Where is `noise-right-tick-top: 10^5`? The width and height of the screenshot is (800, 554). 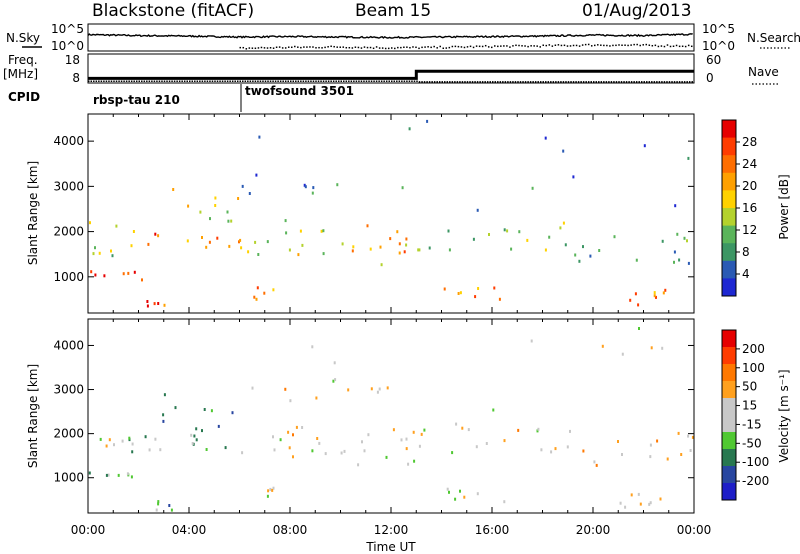
noise-right-tick-top: 10^5 is located at coordinates (718, 29).